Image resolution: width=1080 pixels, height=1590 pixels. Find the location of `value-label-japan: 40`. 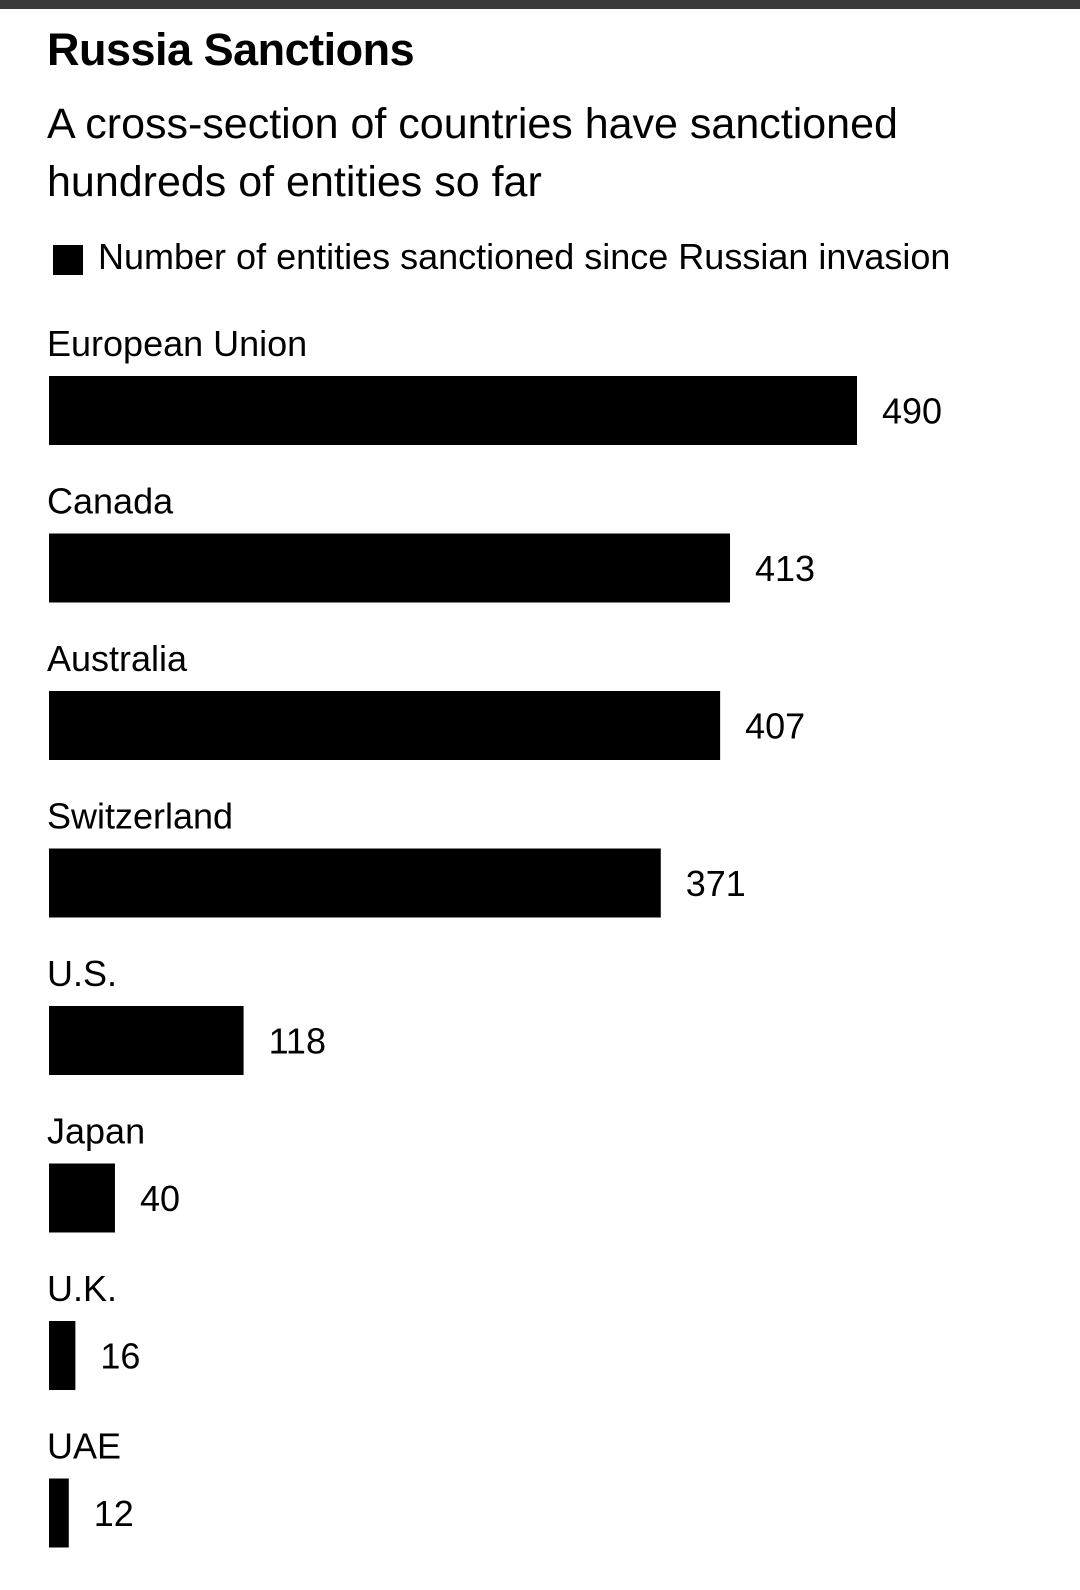

value-label-japan: 40 is located at coordinates (160, 1198).